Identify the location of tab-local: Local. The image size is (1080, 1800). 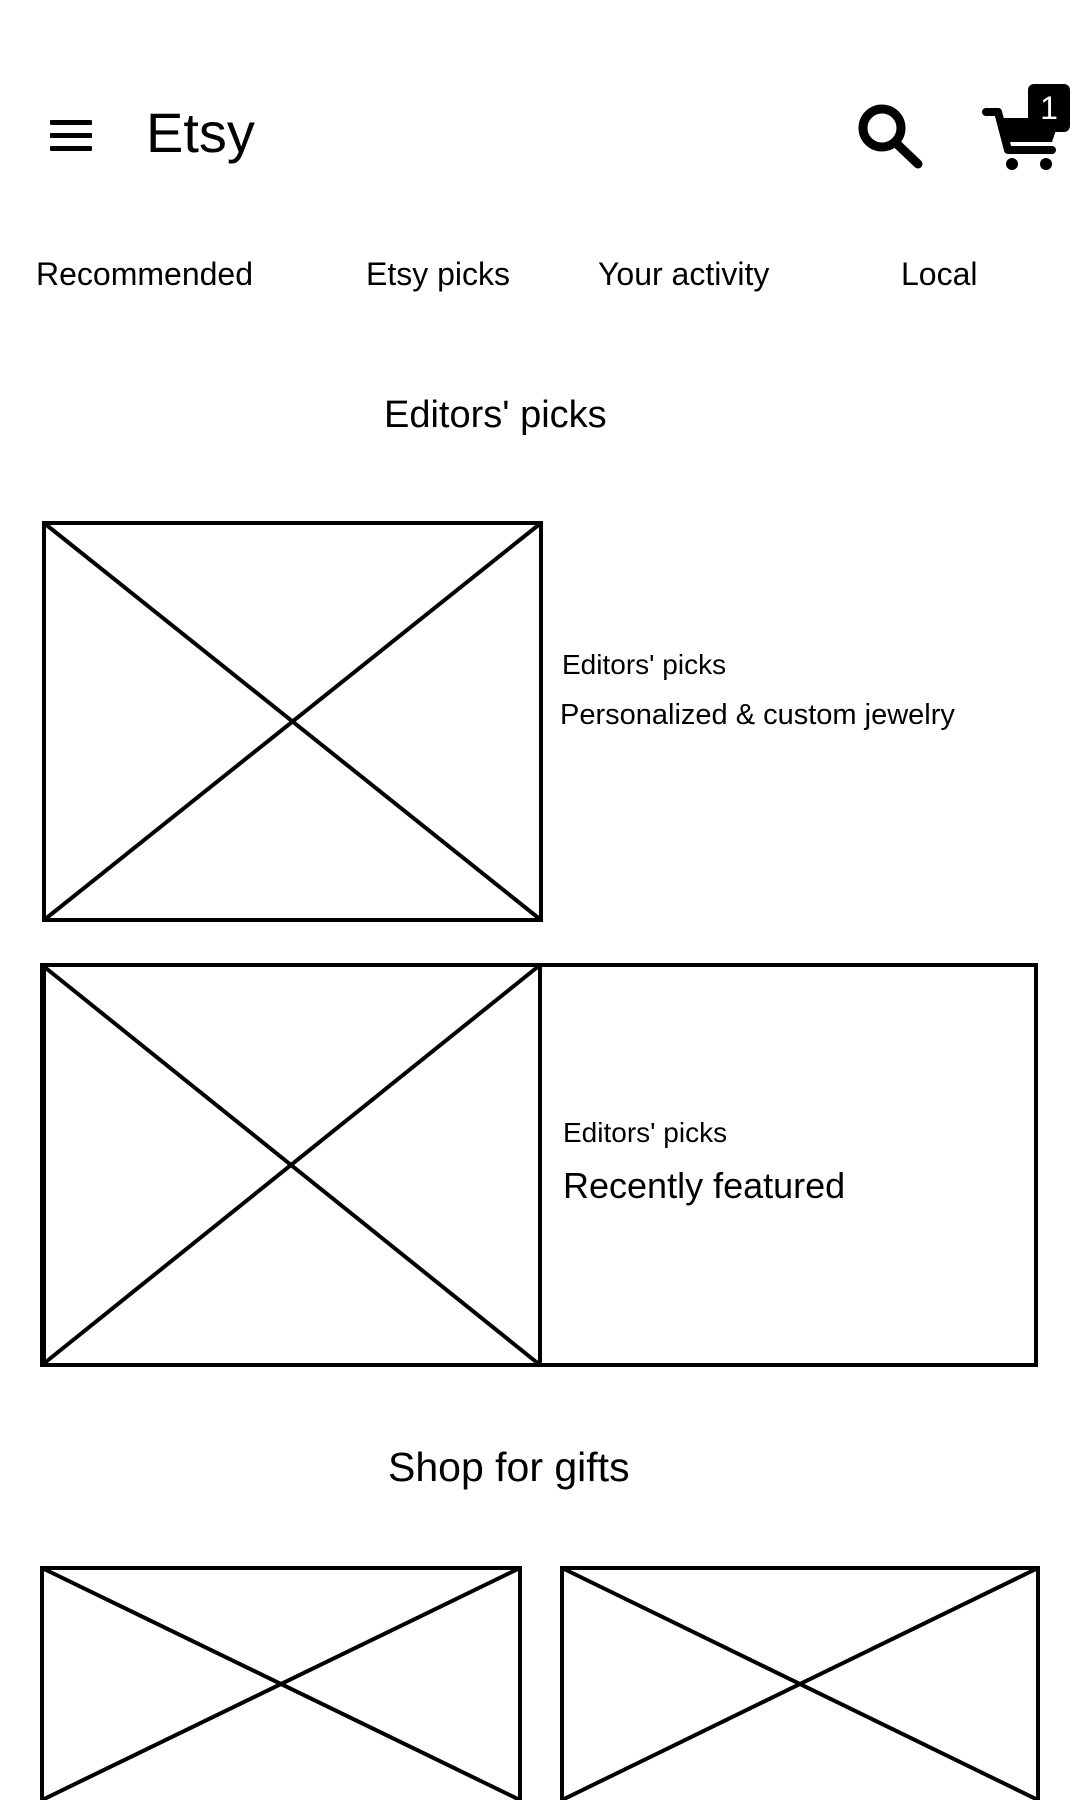
(939, 274).